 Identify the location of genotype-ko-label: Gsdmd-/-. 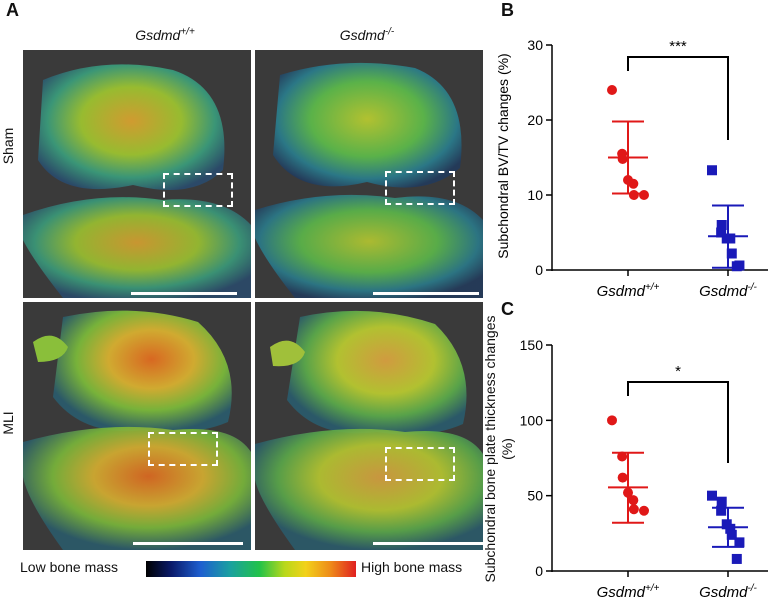
(367, 34).